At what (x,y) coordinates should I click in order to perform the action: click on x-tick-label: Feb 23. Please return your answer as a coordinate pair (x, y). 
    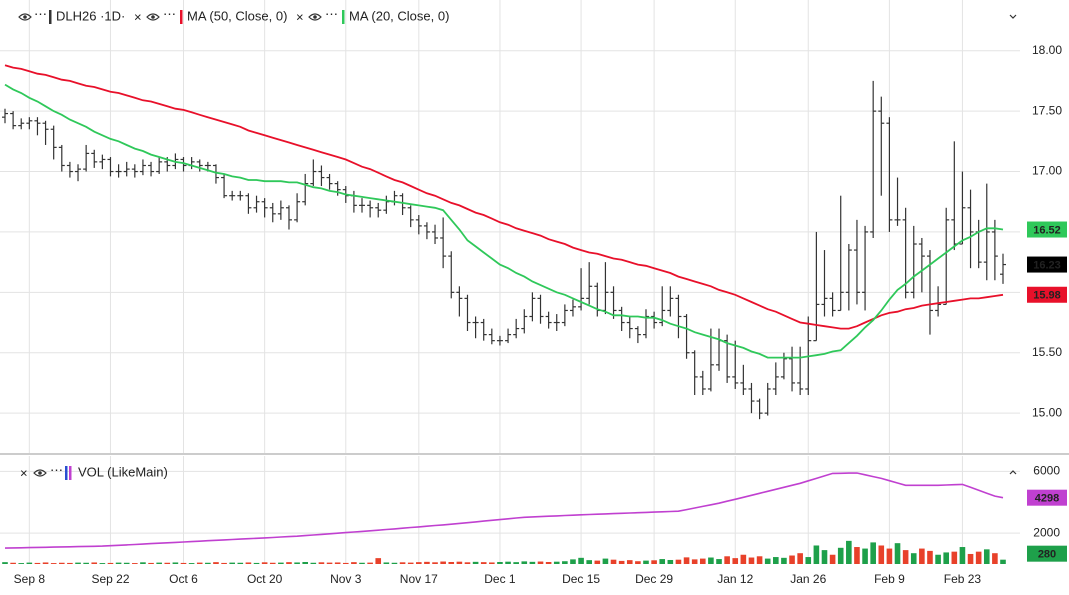
    Looking at the image, I should click on (963, 579).